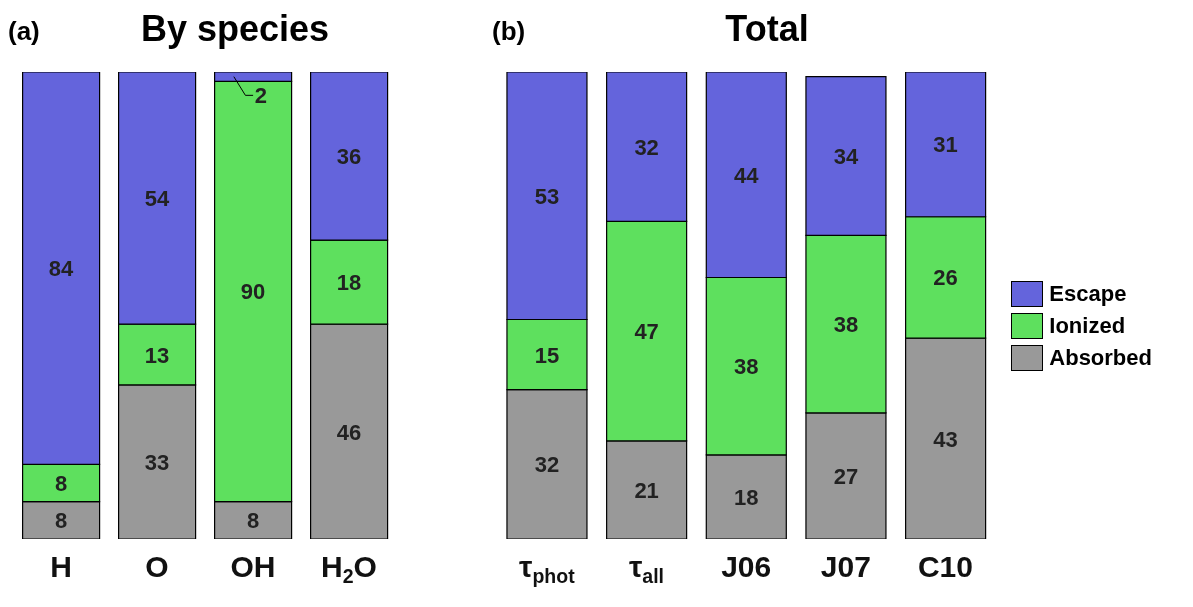 The height and width of the screenshot is (607, 1193). What do you see at coordinates (509, 31) in the screenshot?
I see `text: (b)` at bounding box center [509, 31].